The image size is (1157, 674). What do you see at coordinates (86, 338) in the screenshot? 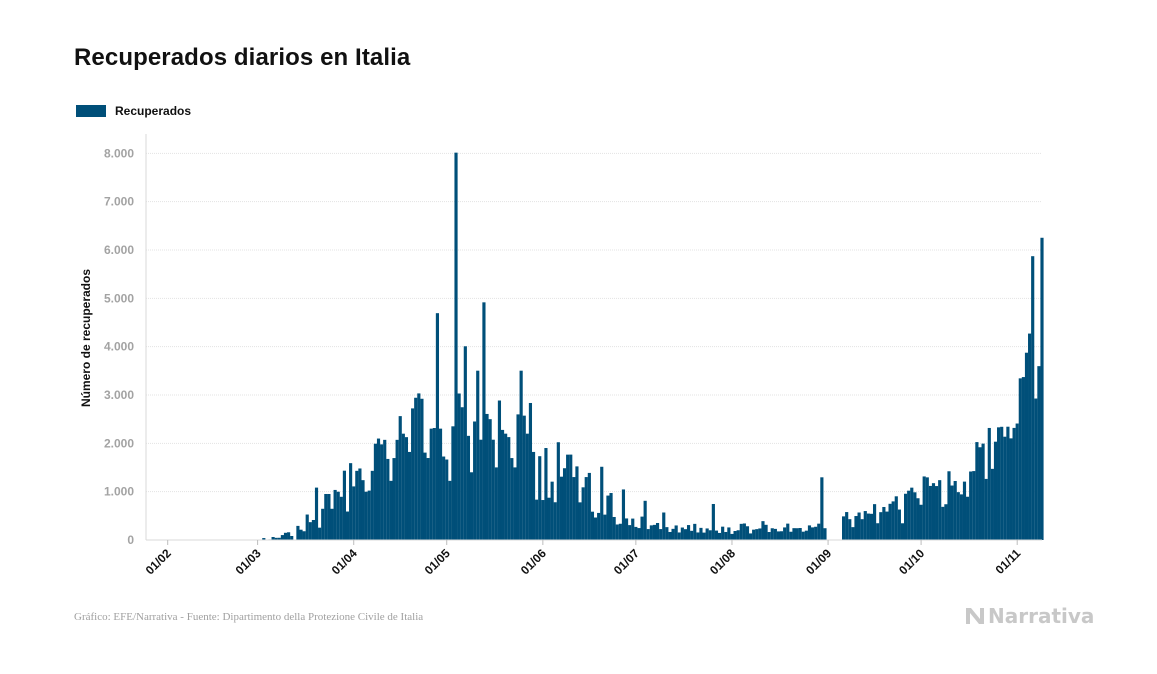
I see `y-axis-label: Número de recuperados` at bounding box center [86, 338].